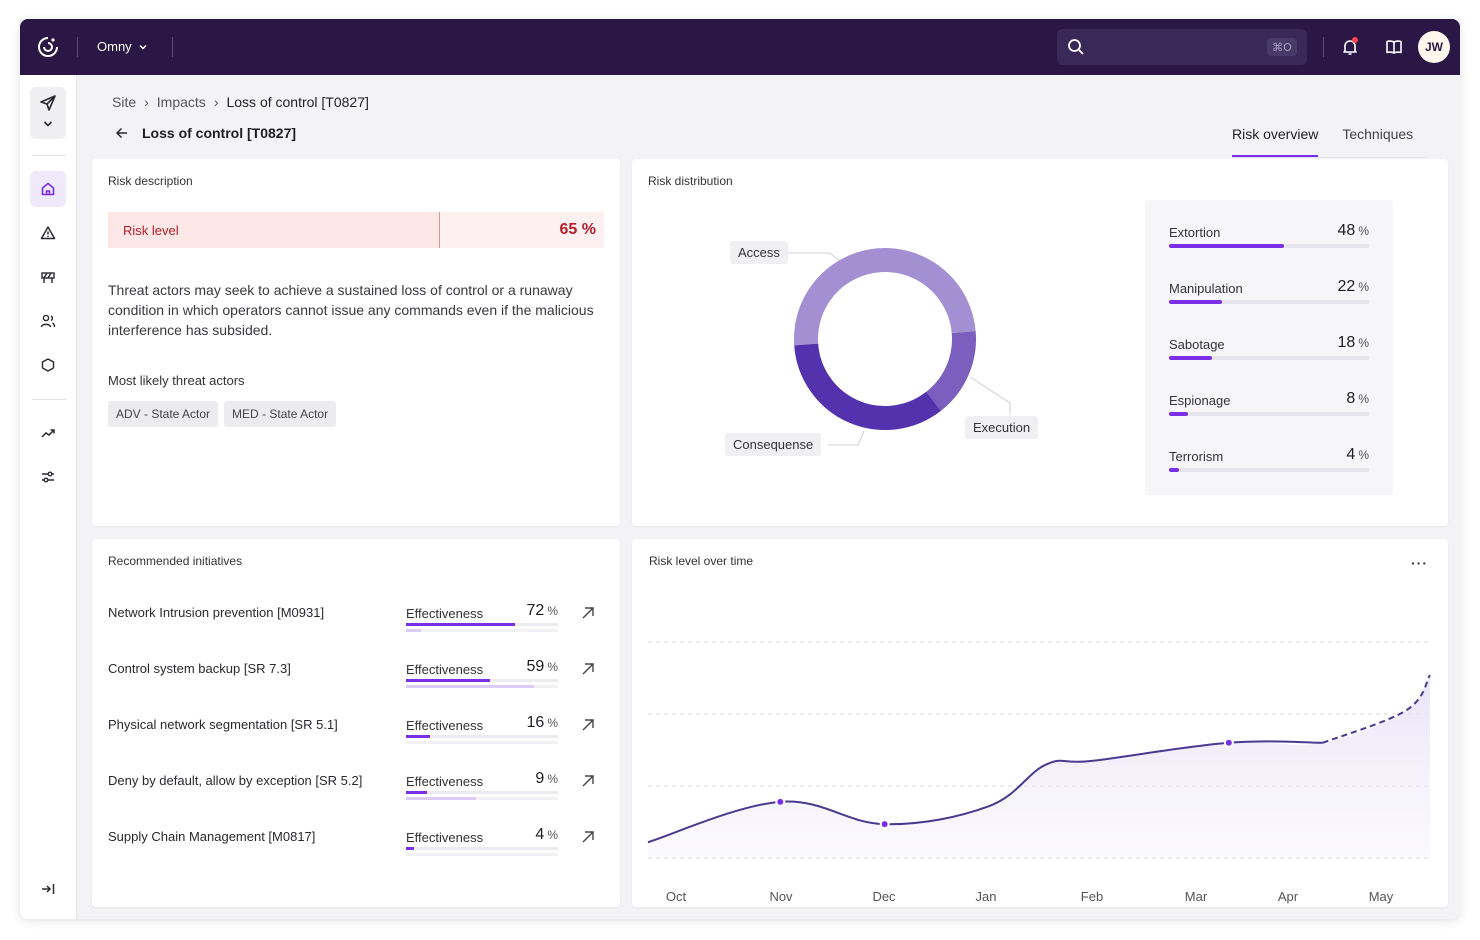  I want to click on breadcrumb-impacts: Impacts, so click(181, 102).